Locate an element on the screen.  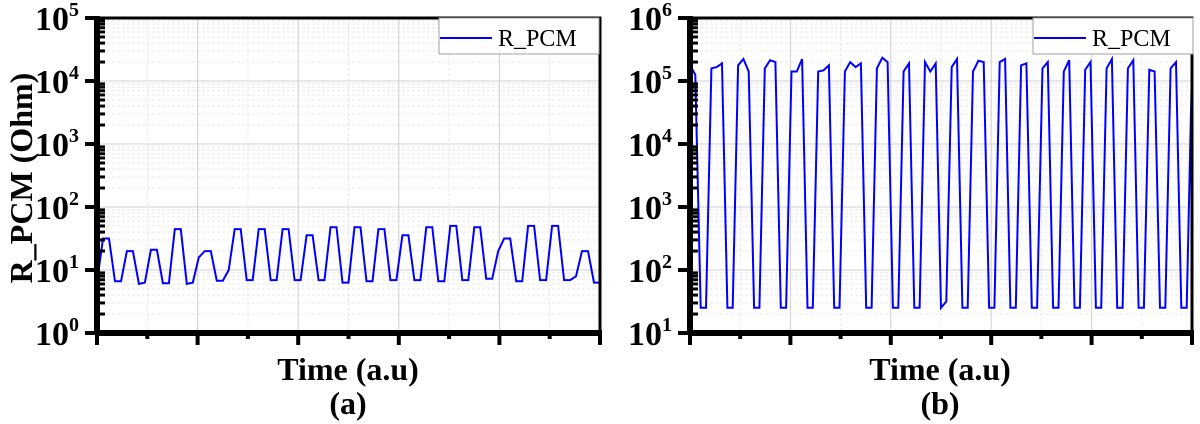
x-axis-title-b: Time (a.u) is located at coordinates (940, 369).